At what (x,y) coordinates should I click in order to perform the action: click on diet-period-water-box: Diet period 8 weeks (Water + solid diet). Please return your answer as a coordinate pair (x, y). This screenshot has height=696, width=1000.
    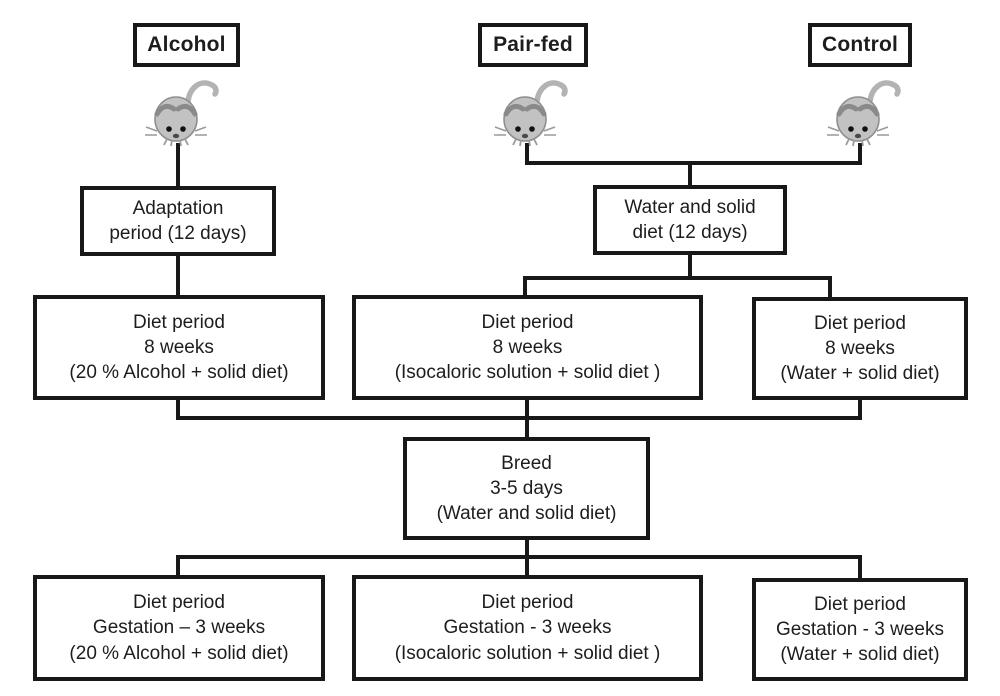
    Looking at the image, I should click on (860, 348).